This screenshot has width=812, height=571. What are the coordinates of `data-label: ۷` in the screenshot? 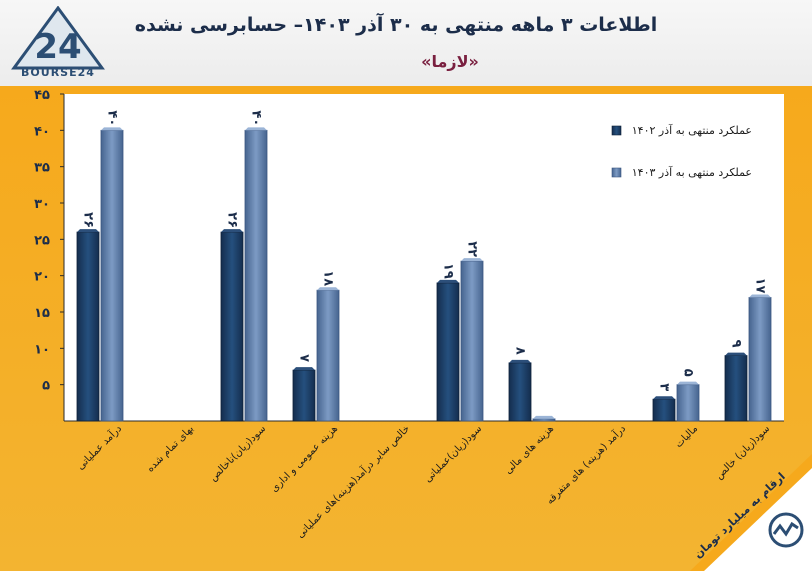 It's located at (304, 358).